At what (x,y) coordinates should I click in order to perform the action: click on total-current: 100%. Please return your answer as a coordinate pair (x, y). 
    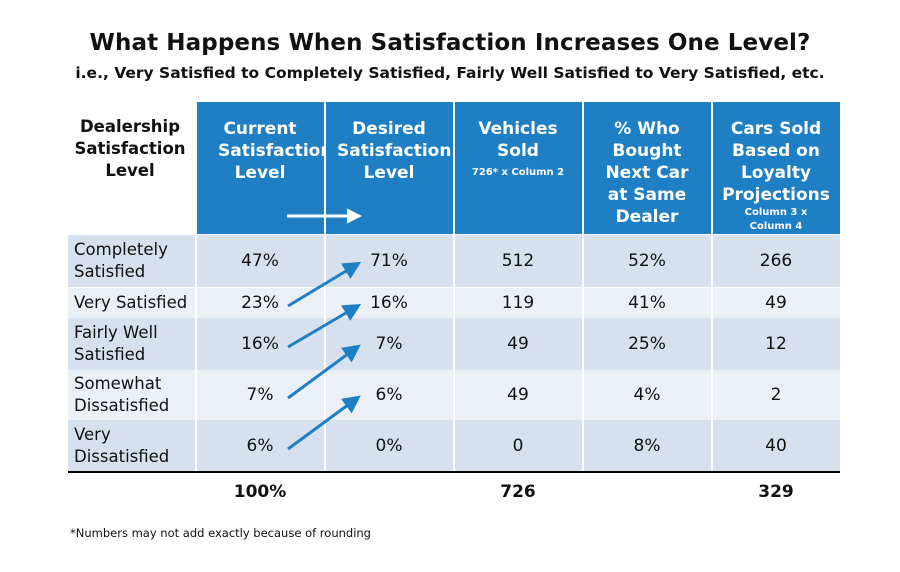
    Looking at the image, I should click on (260, 492).